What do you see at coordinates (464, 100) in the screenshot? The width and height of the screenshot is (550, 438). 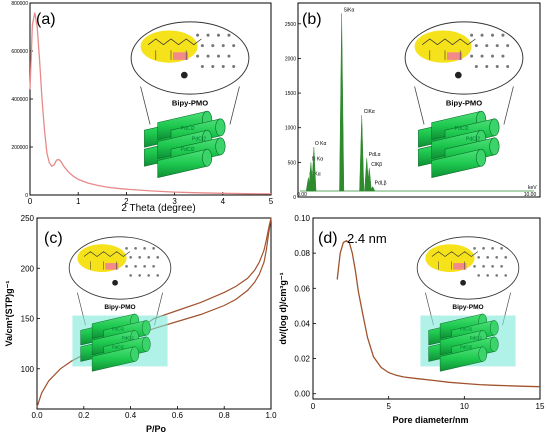 I see `schematic-inset: Bipy-PMO PdCl2 PdCl2` at bounding box center [464, 100].